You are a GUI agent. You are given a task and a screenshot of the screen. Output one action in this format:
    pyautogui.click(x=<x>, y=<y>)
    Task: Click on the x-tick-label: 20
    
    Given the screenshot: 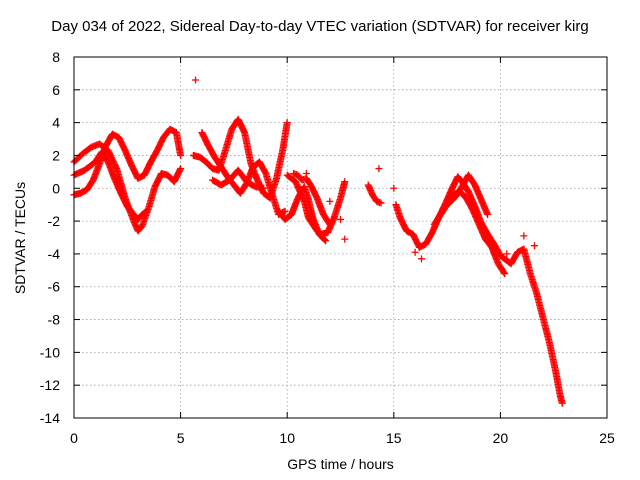 What is the action you would take?
    pyautogui.click(x=501, y=438)
    